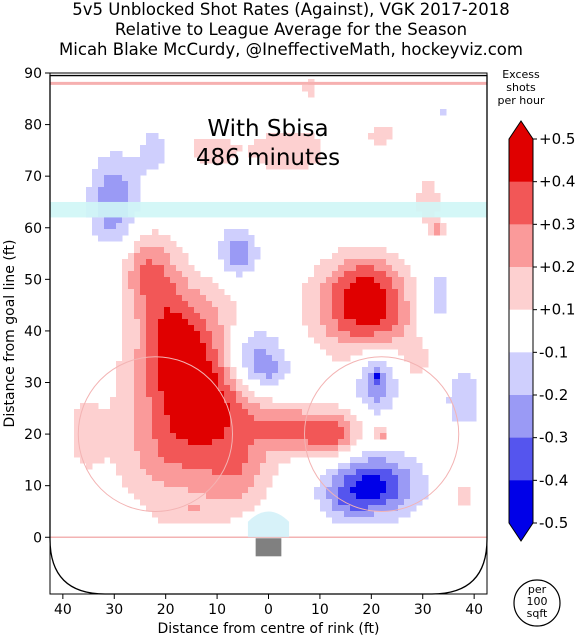 Image resolution: width=582 pixels, height=637 pixels. I want to click on x-tick-label: 40, so click(63, 610).